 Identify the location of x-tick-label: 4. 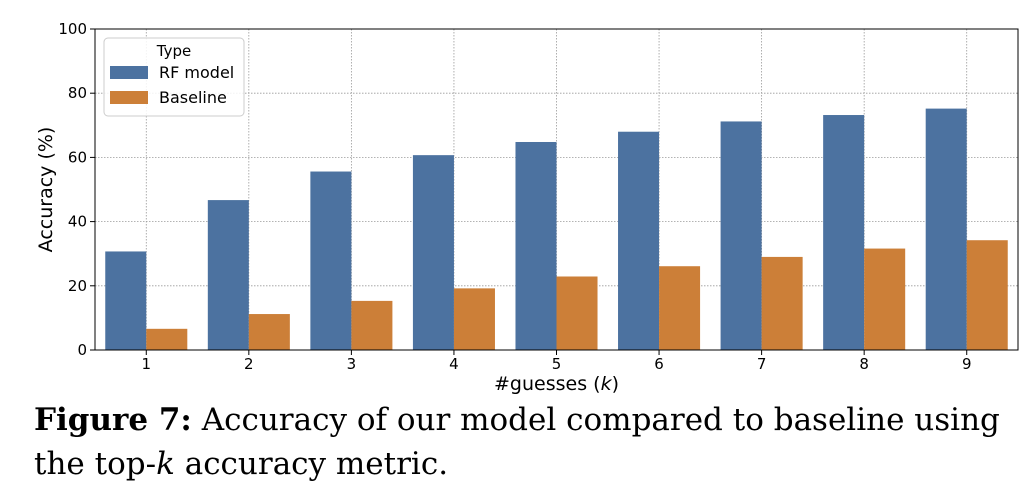
(454, 364).